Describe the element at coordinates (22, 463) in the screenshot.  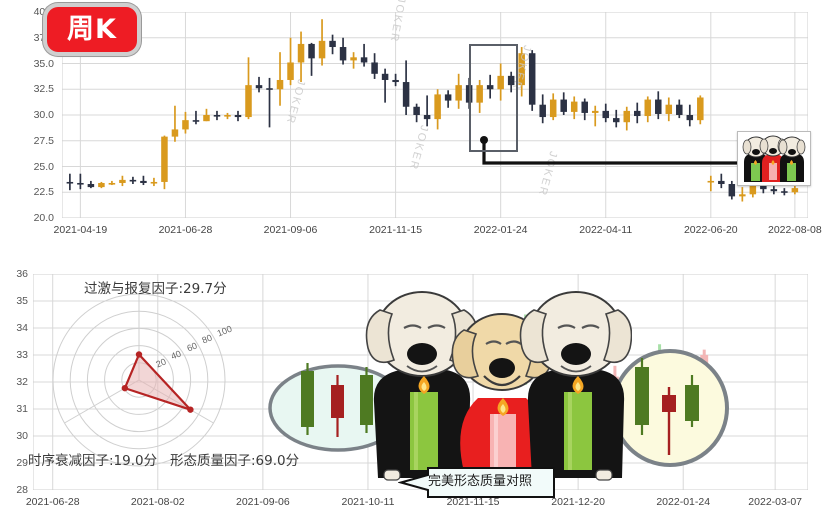
I see `compare-y-tick: 29` at that location.